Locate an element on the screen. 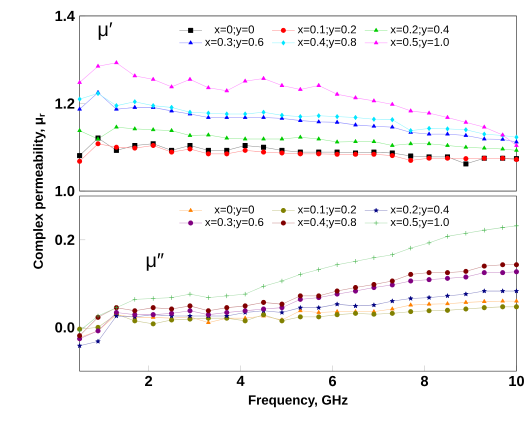 The image size is (529, 424). x-tick-label: 4 is located at coordinates (240, 381).